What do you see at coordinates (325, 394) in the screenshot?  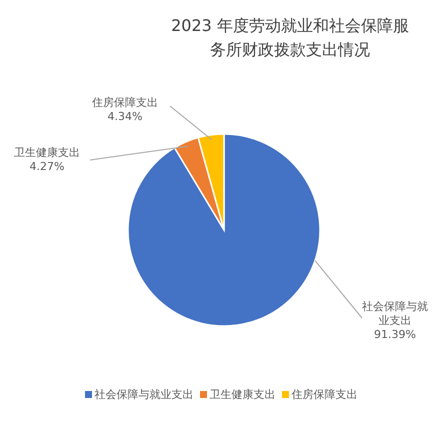 I see `legend-label: 住房保障支出` at bounding box center [325, 394].